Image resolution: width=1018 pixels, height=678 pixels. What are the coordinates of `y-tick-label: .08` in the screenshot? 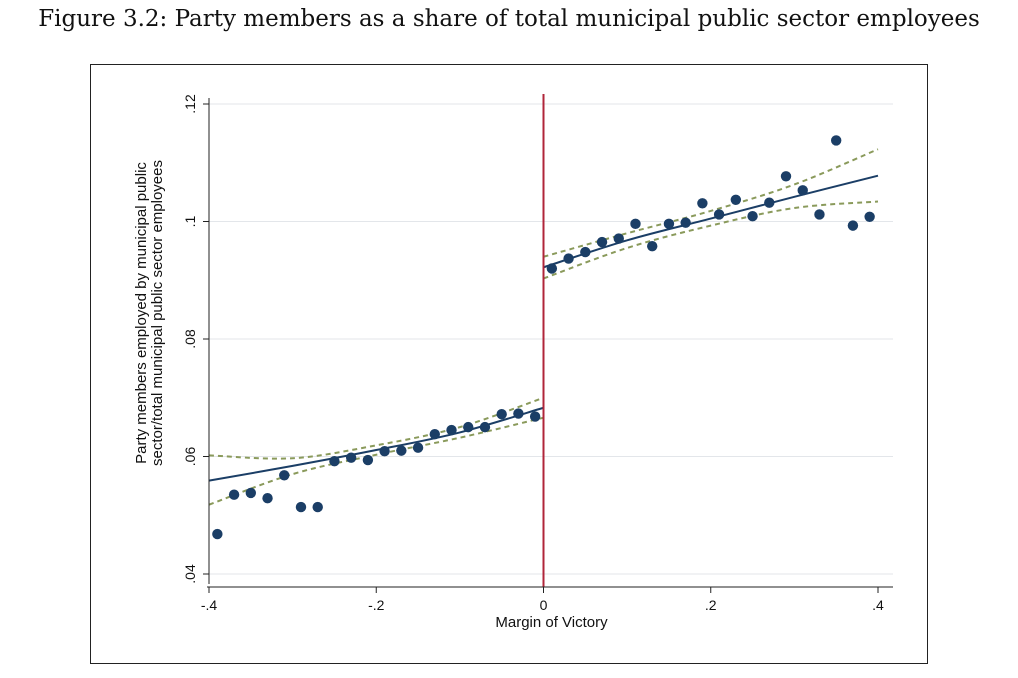 It's located at (190, 339).